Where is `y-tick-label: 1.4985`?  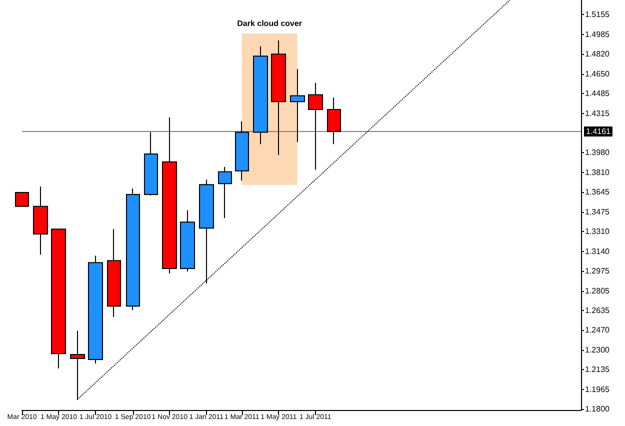 y-tick-label: 1.4985 is located at coordinates (597, 35).